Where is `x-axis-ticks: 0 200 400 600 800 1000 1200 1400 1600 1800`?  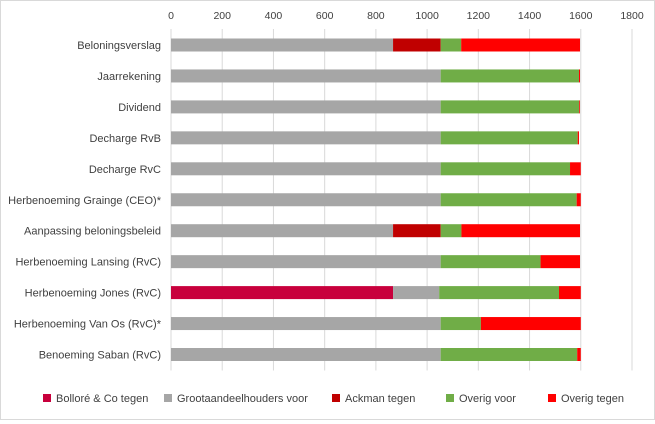
x-axis-ticks: 0 200 400 600 800 1000 1200 1400 1600 1800 is located at coordinates (406, 16).